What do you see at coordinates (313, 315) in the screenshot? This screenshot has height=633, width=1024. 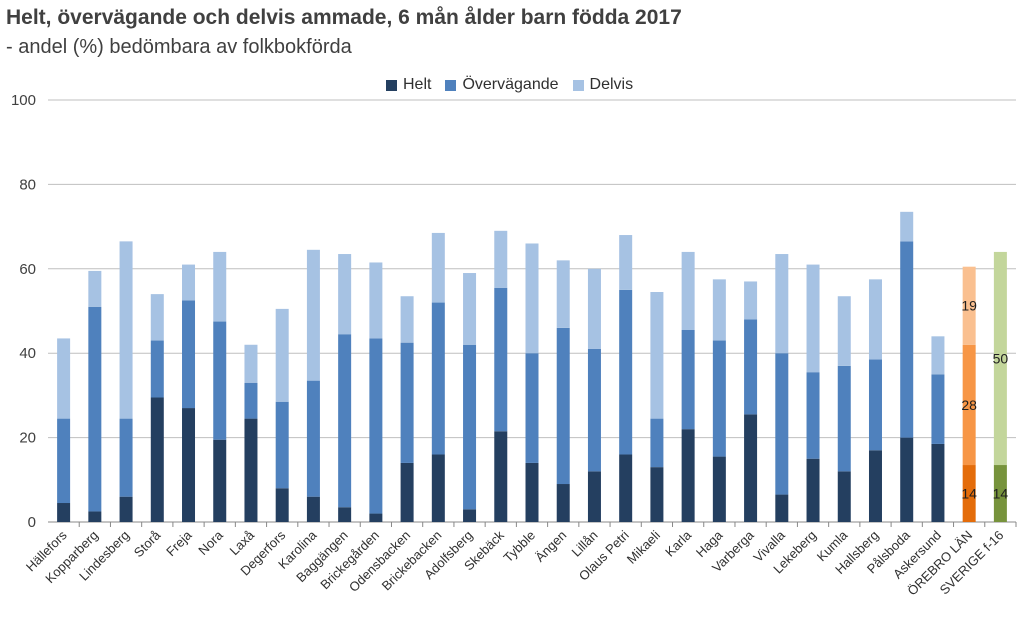 I see `bar-delvis-karolina` at bounding box center [313, 315].